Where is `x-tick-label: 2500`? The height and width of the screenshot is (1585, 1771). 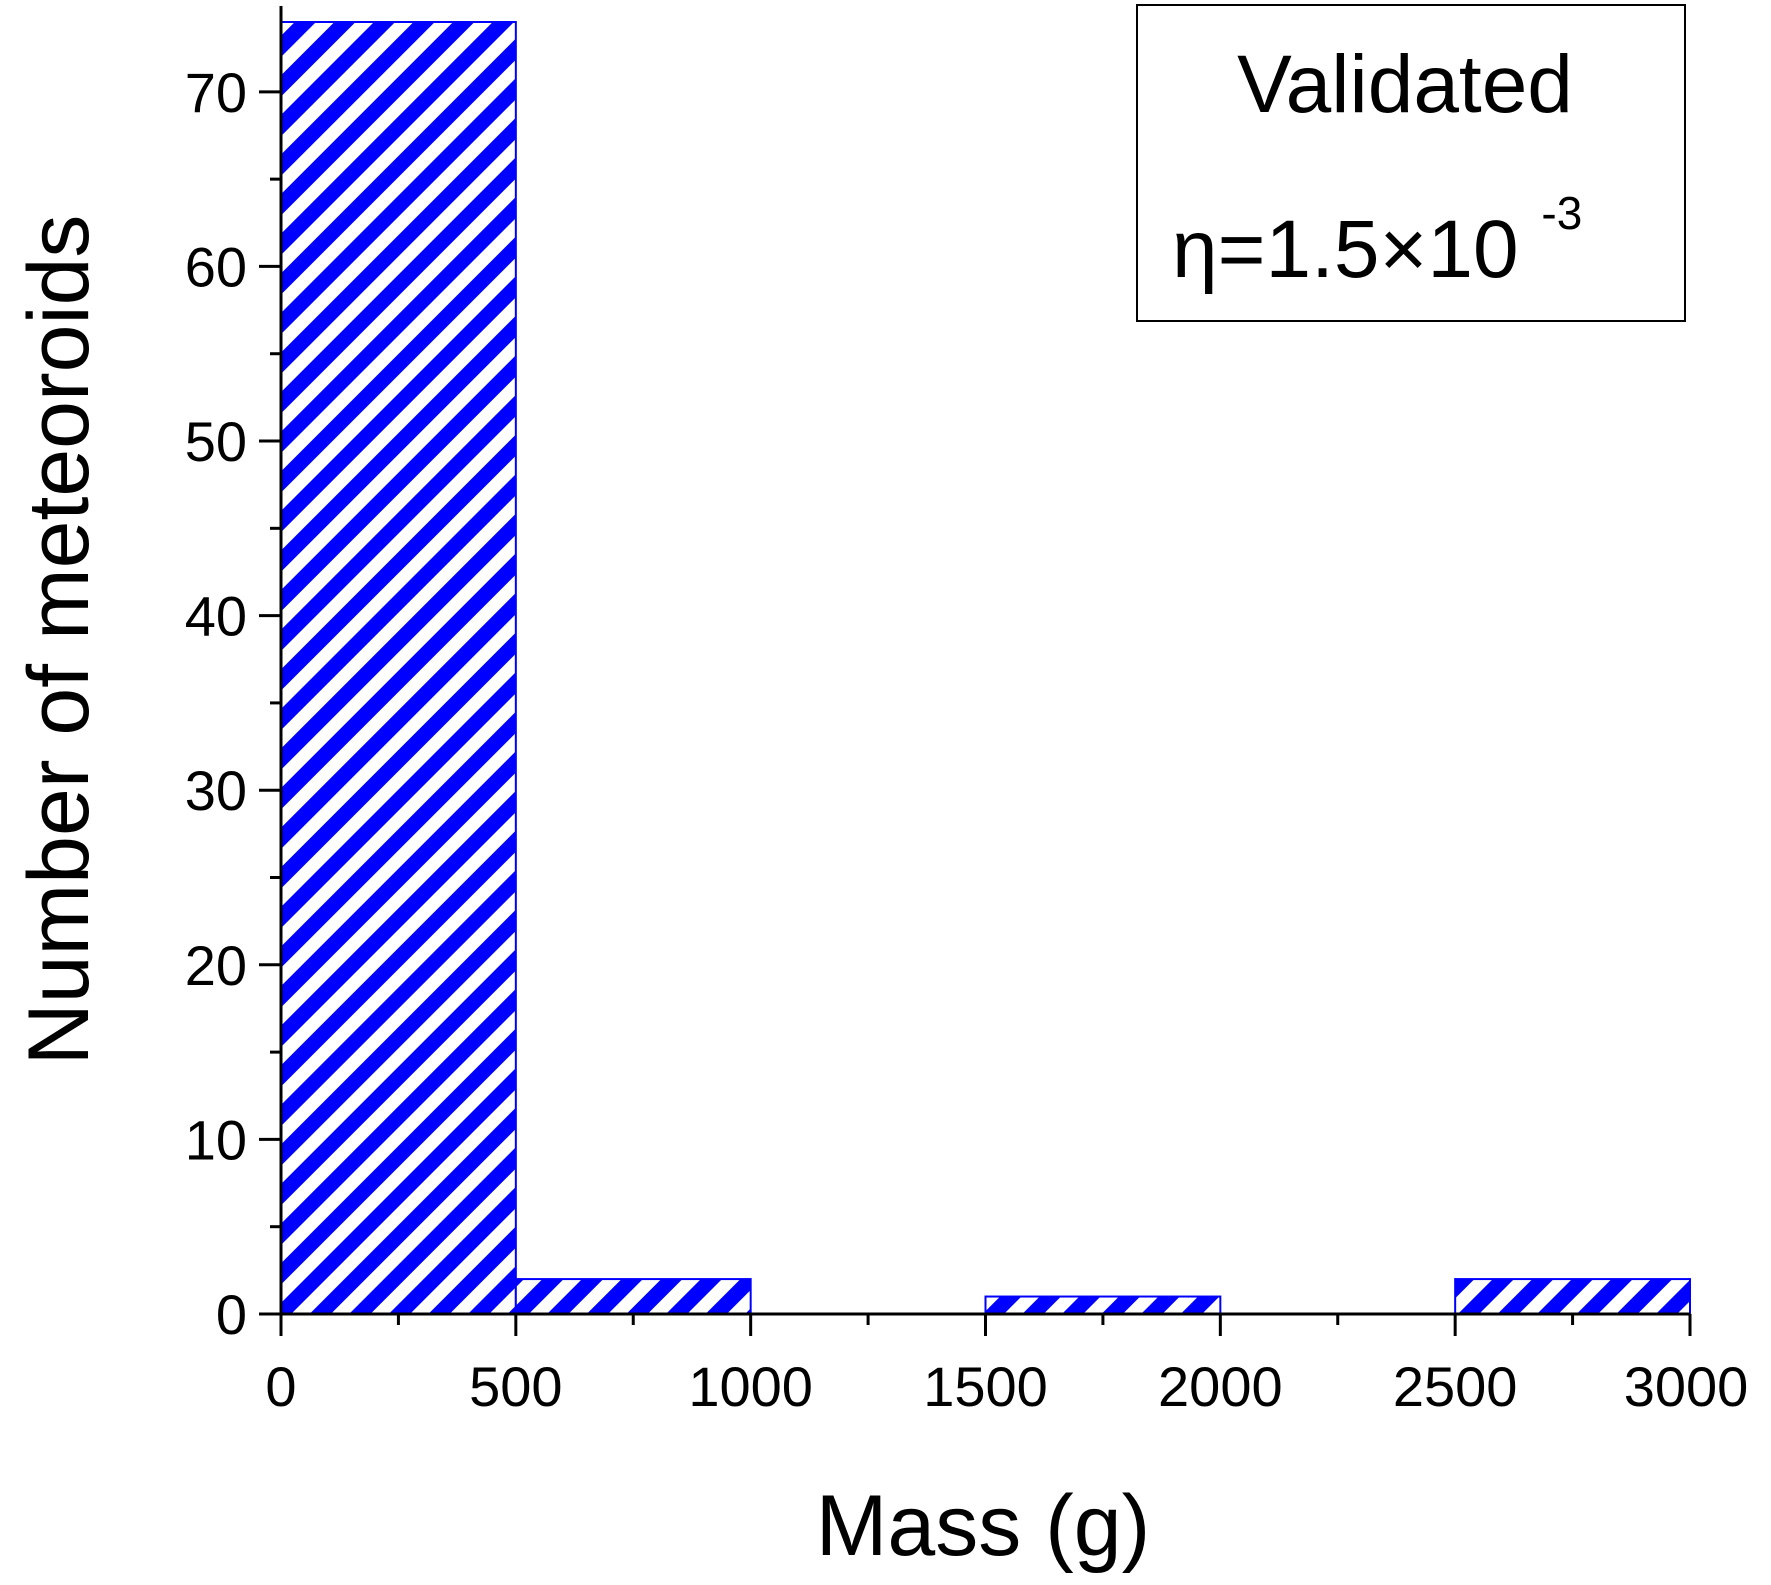
x-tick-label: 2500 is located at coordinates (1455, 1386).